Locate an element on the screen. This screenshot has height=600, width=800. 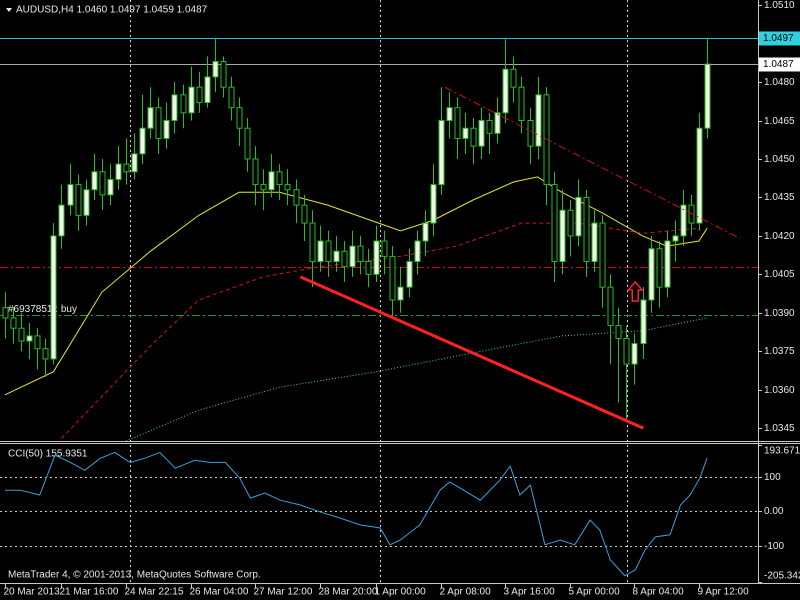
y-tick-label: 1.0360 is located at coordinates (779, 390).